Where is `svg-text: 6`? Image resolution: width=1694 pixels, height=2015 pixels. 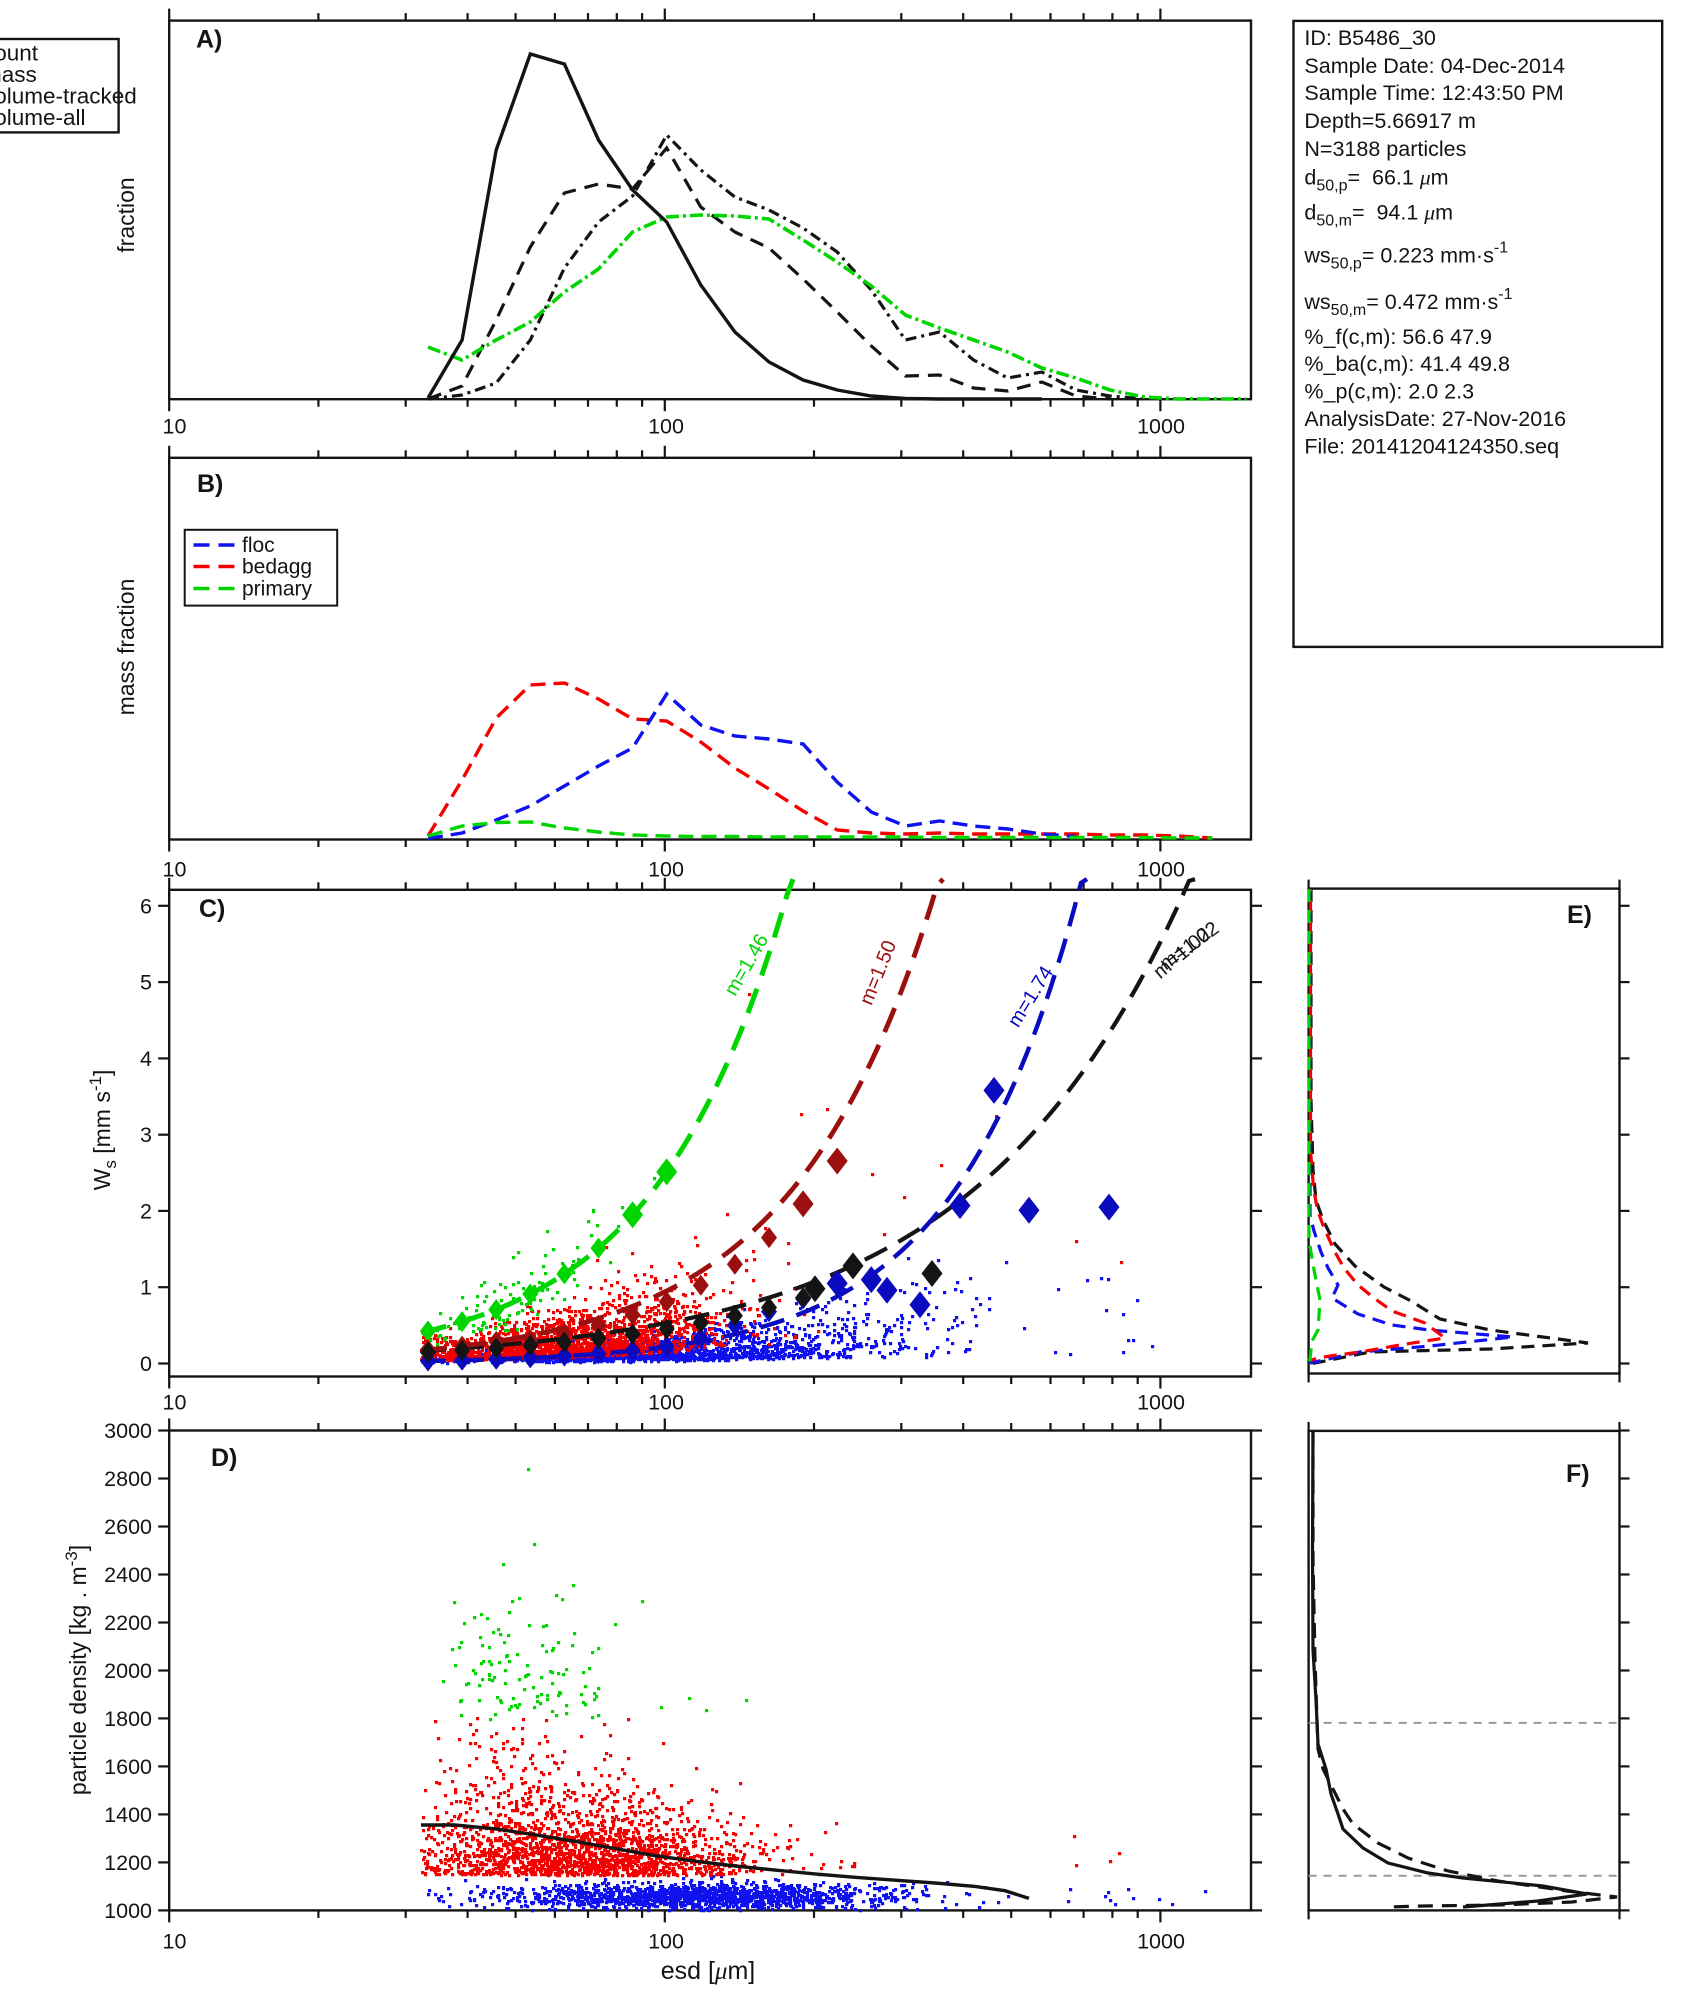
svg-text: 6 is located at coordinates (146, 906).